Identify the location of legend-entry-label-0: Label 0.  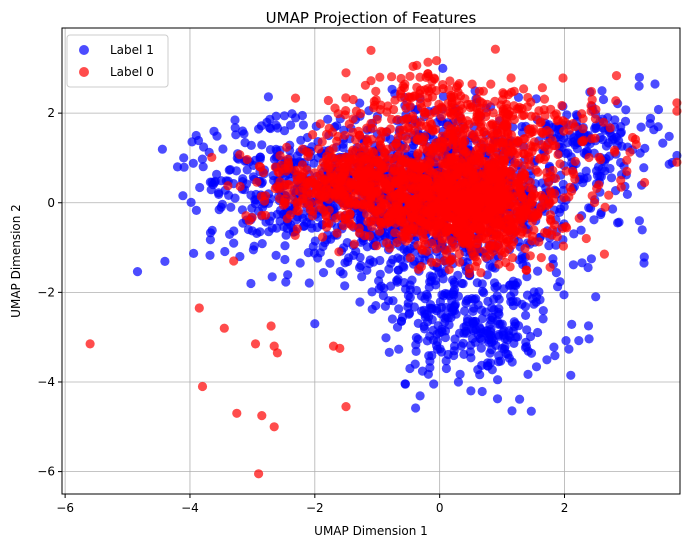
(132, 72).